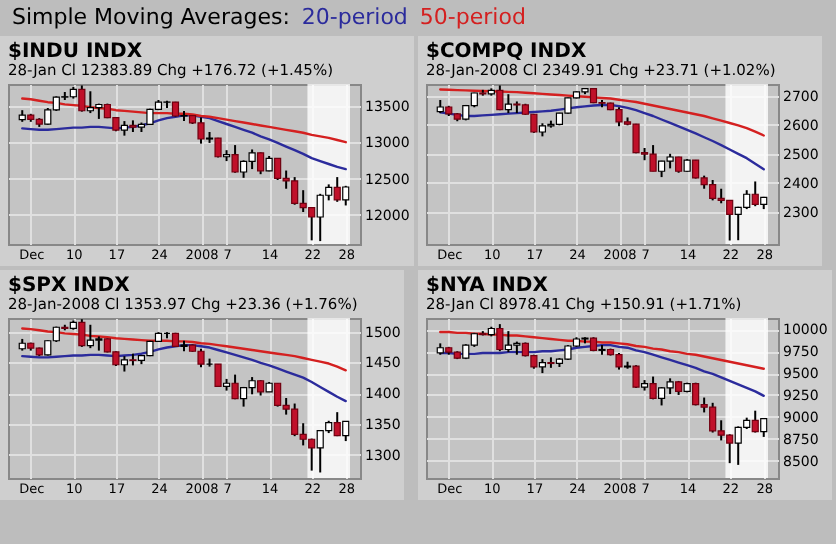  What do you see at coordinates (354, 17) in the screenshot?
I see `text: 20-period` at bounding box center [354, 17].